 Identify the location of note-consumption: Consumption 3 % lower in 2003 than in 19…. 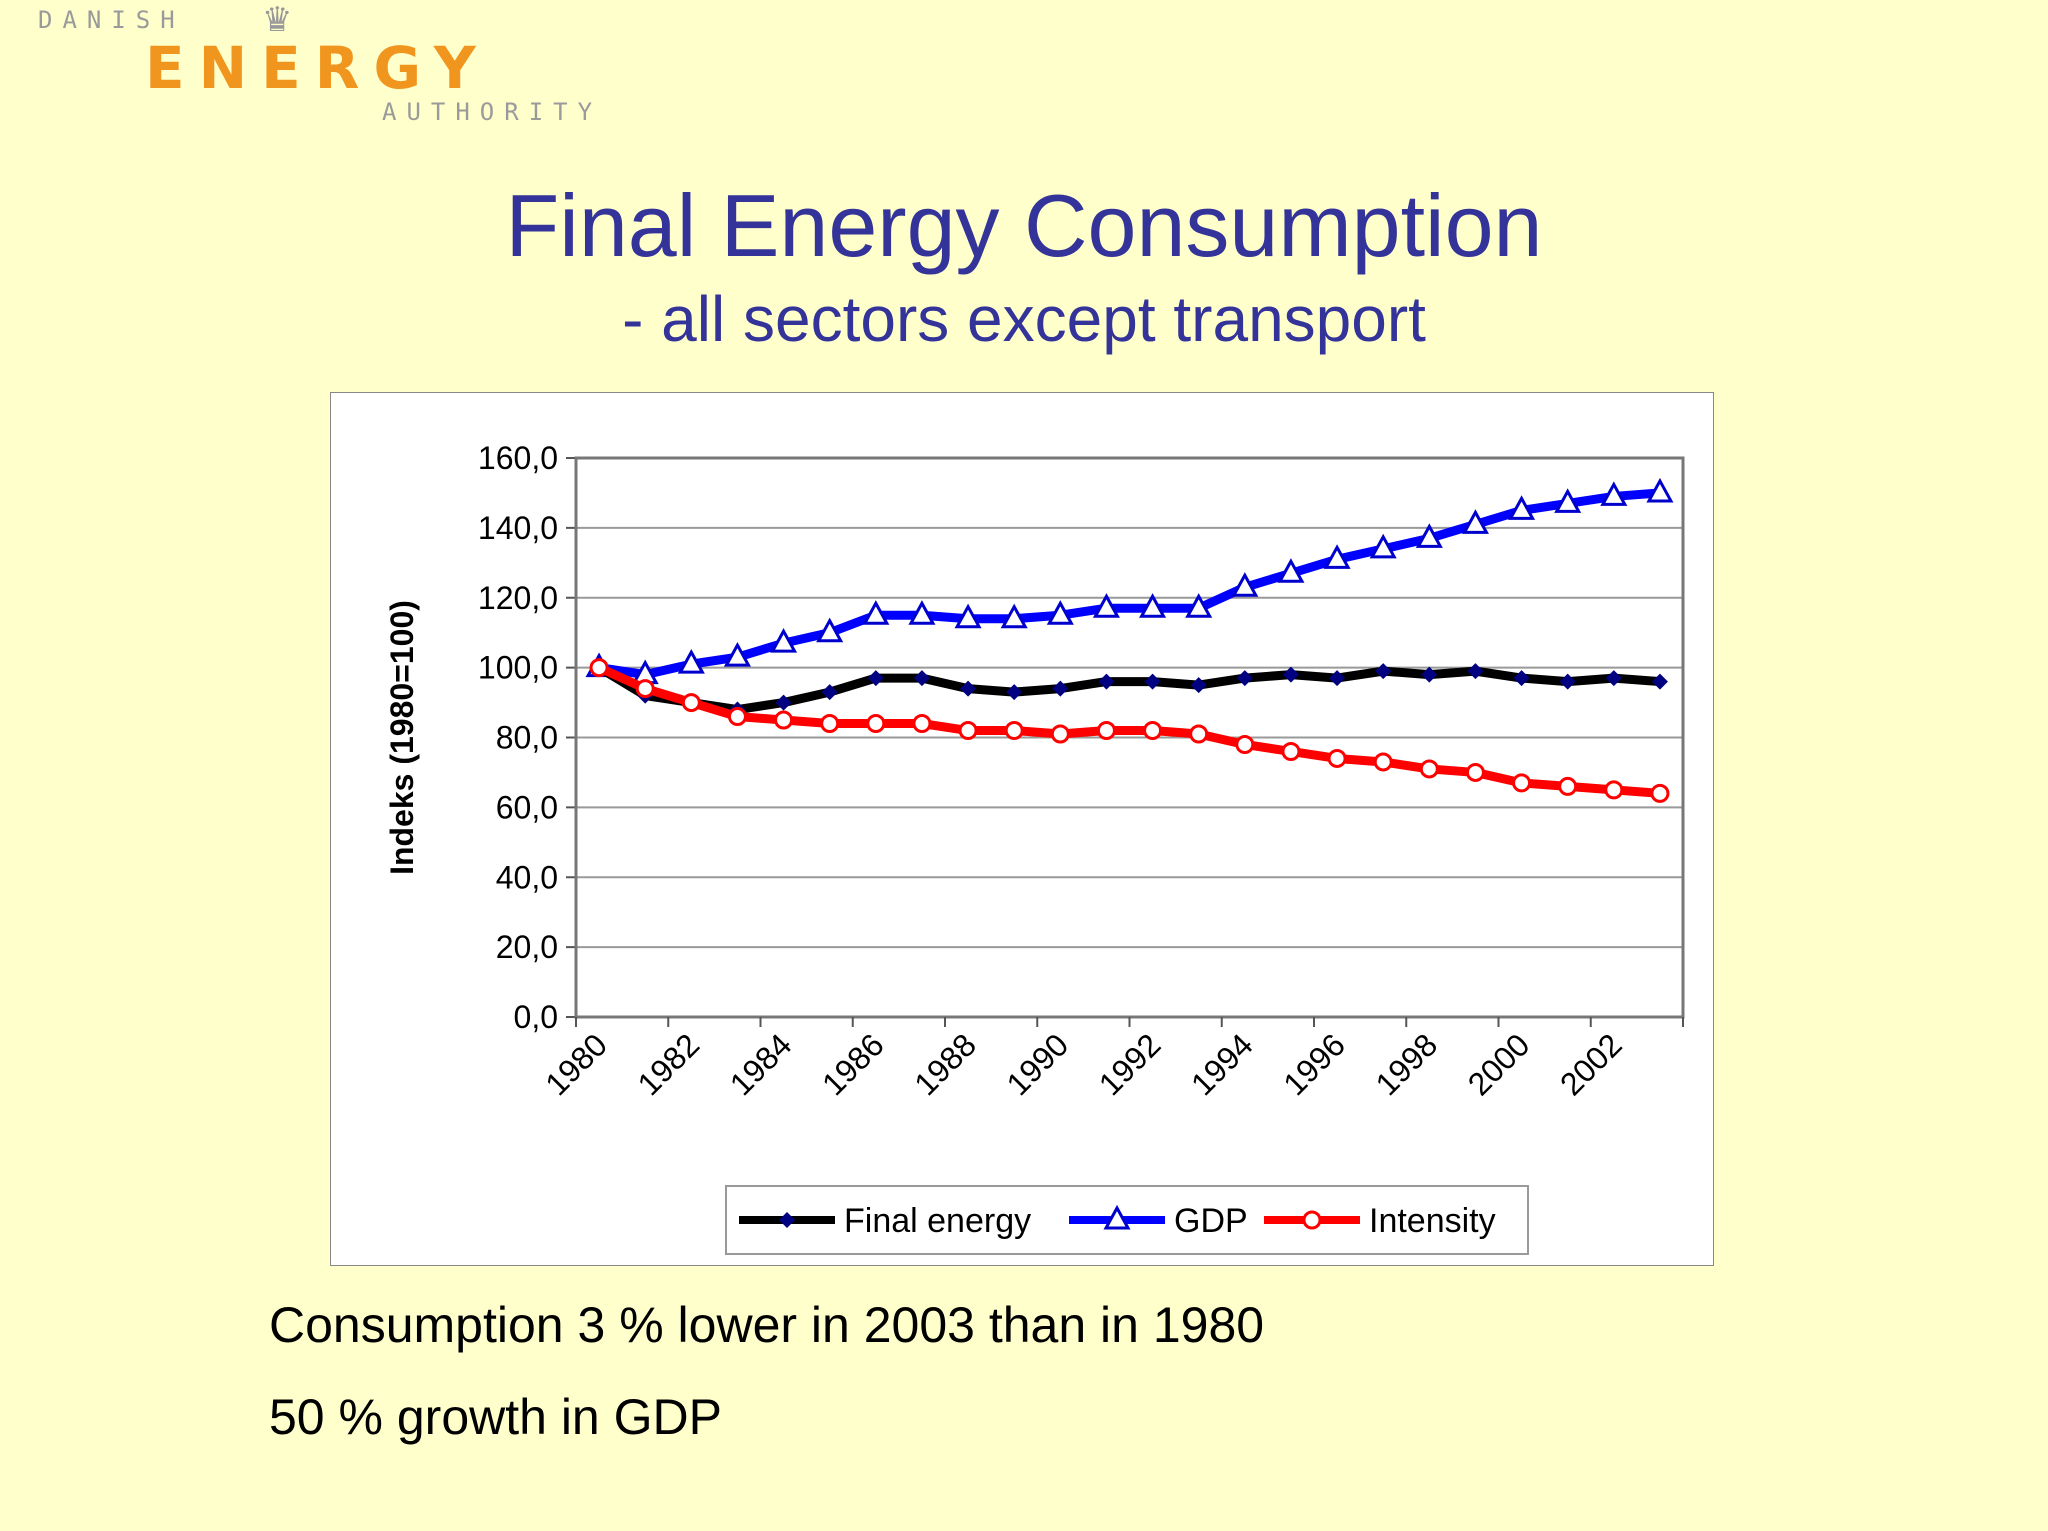
(767, 1325).